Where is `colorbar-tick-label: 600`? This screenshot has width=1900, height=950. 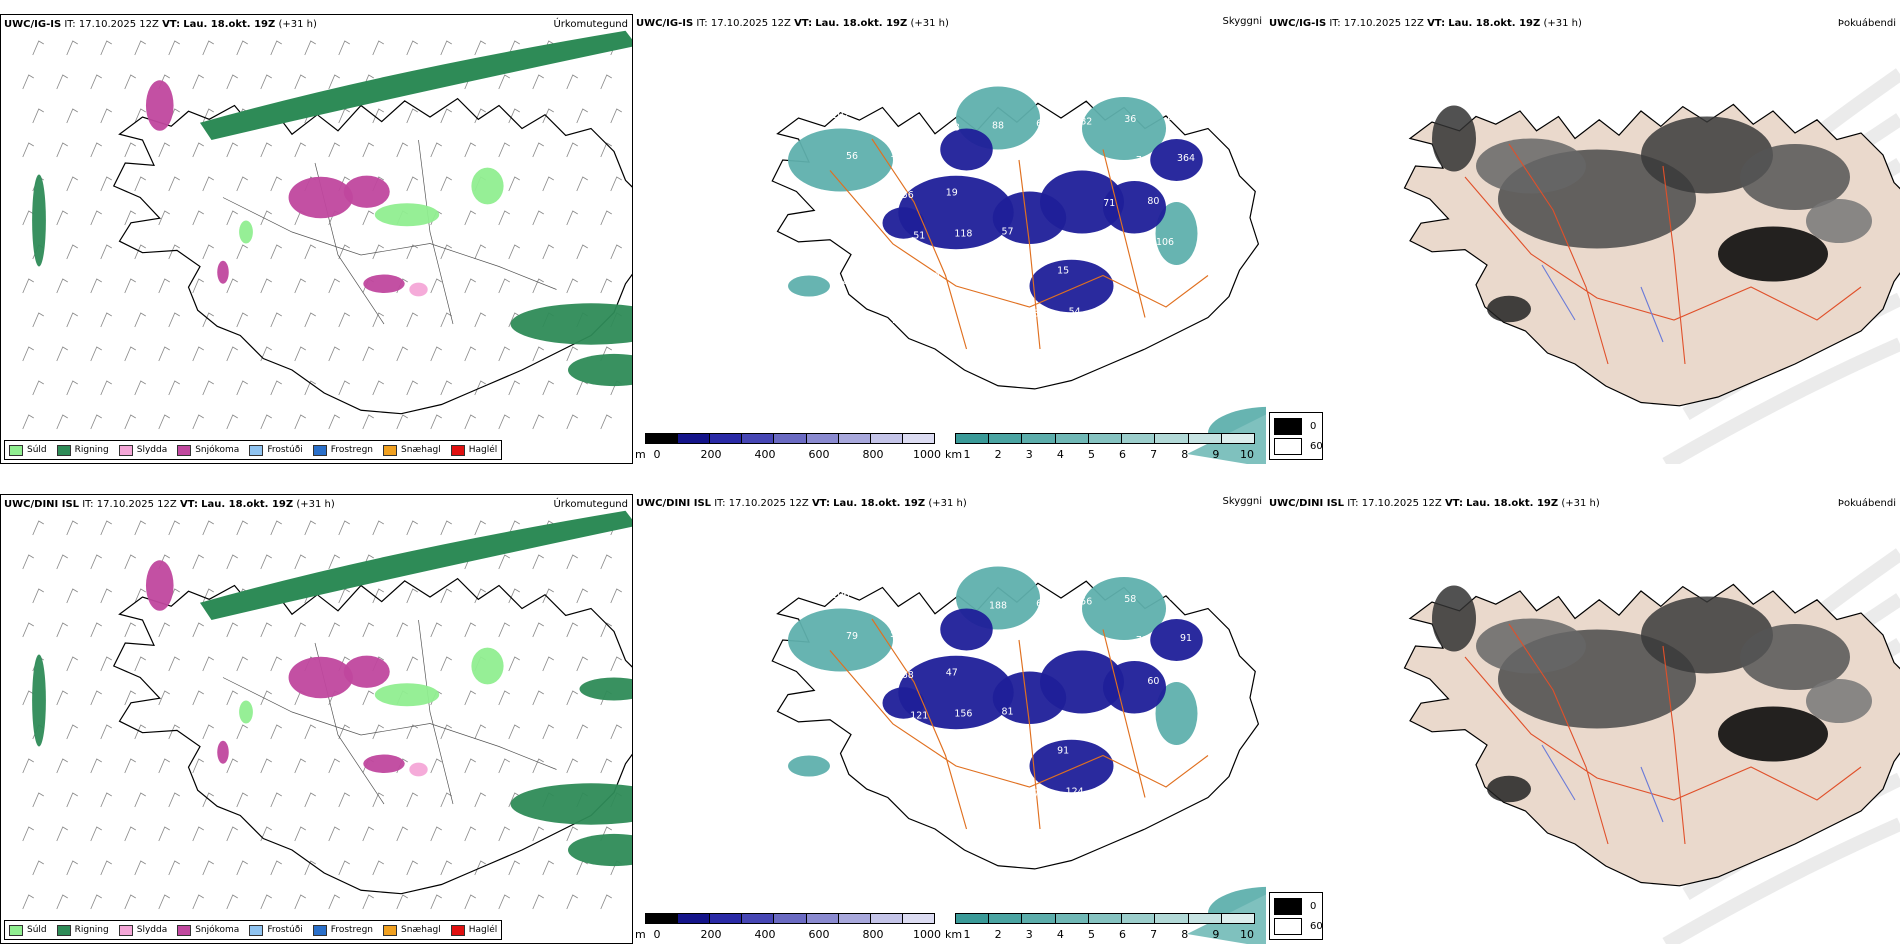 colorbar-tick-label: 600 is located at coordinates (819, 454).